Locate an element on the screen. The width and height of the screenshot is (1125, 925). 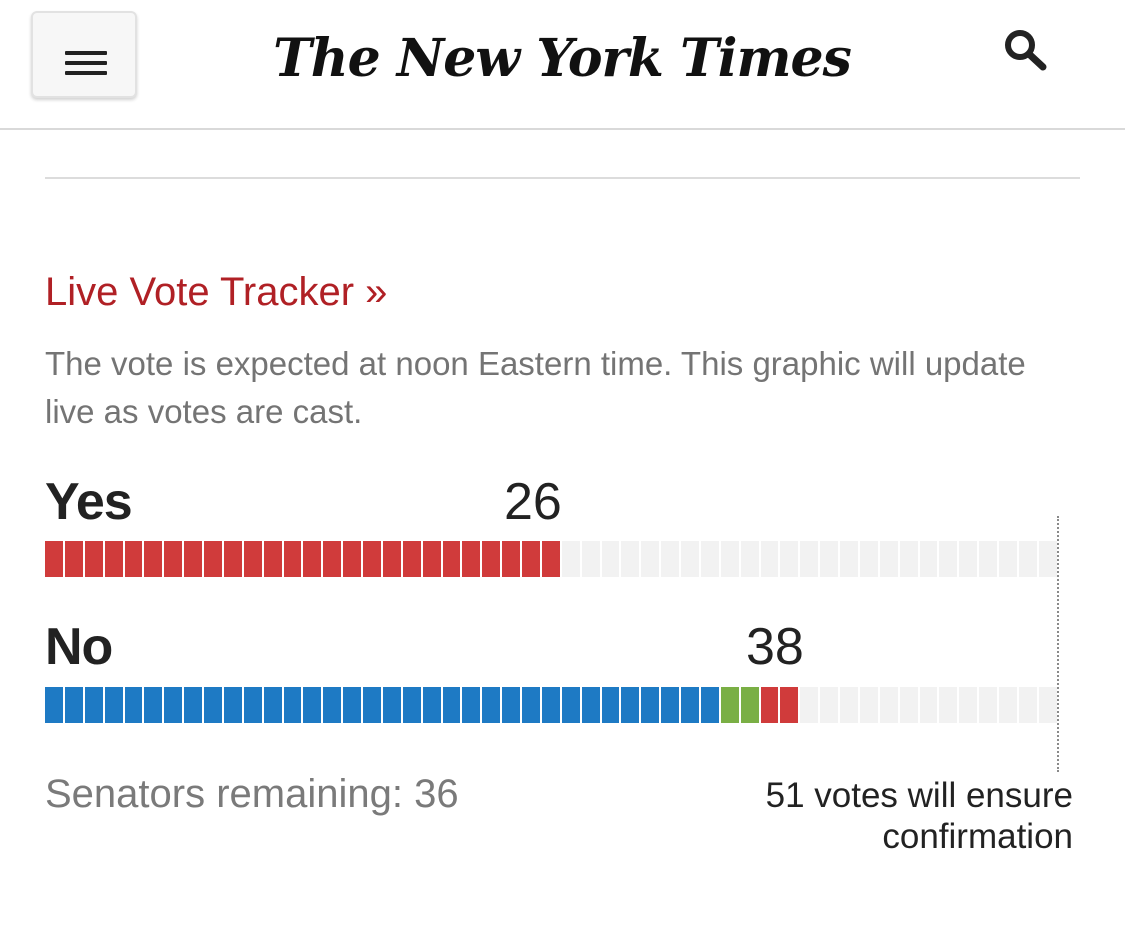
yes-count: 26 is located at coordinates (533, 502).